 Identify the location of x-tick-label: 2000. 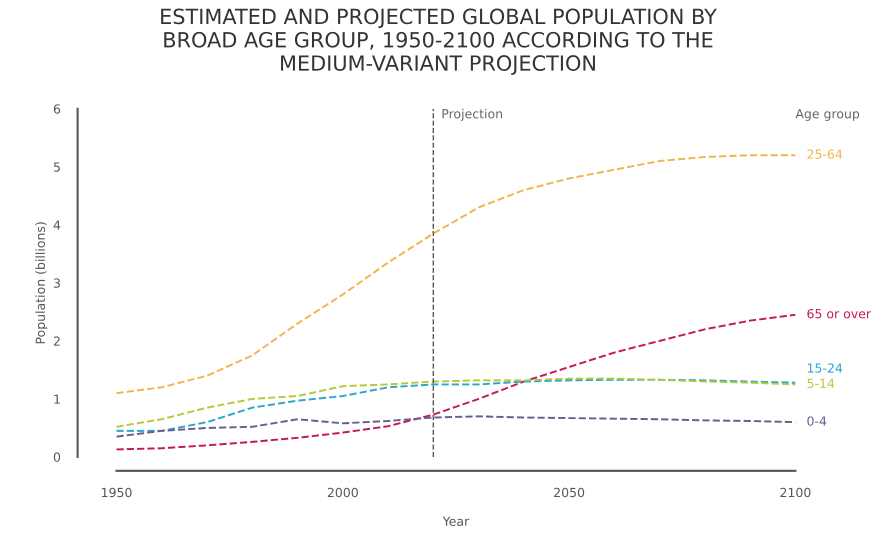
(343, 493).